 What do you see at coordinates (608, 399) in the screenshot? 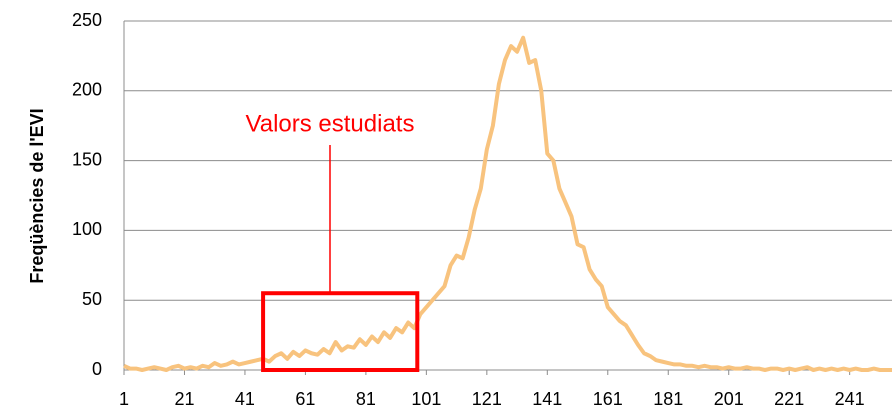
I see `x-tick-label: 161` at bounding box center [608, 399].